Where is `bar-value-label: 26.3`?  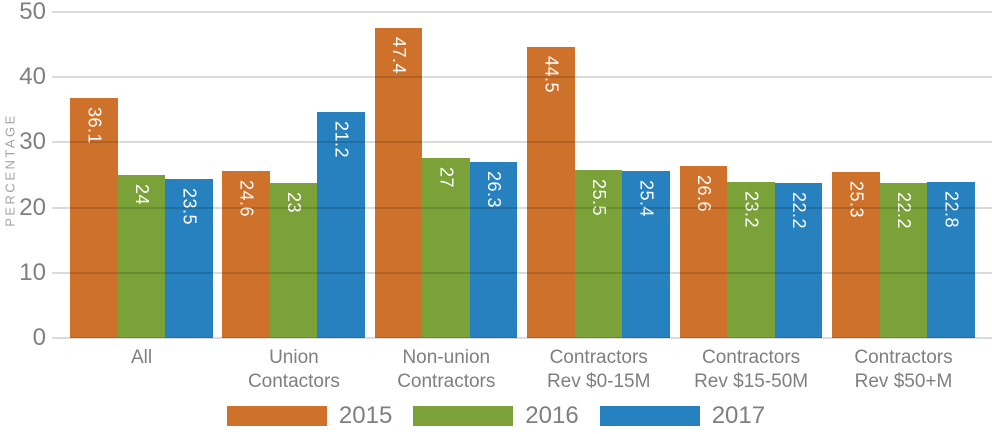 bar-value-label: 26.3 is located at coordinates (494, 189).